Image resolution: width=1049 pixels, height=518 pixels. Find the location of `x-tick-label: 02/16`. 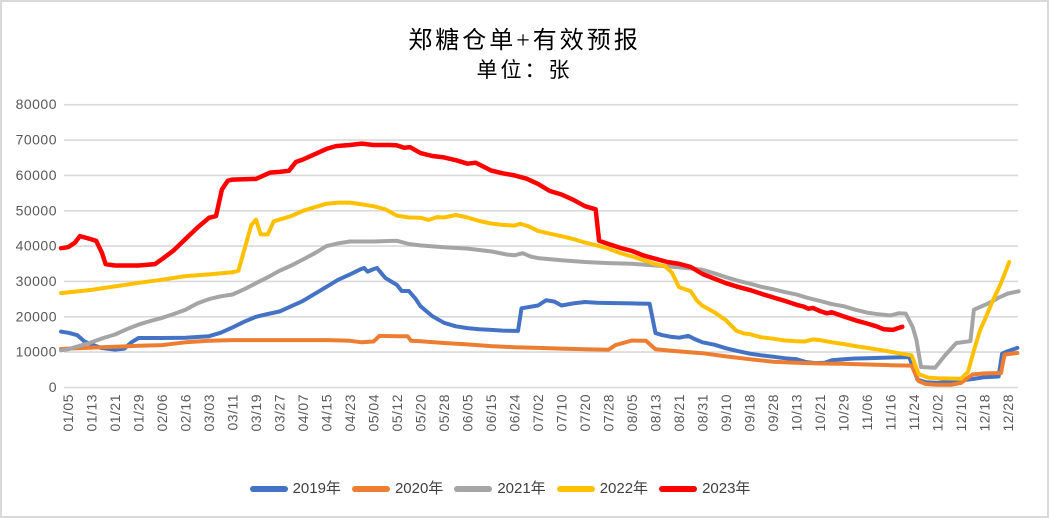

x-tick-label: 02/16 is located at coordinates (186, 413).